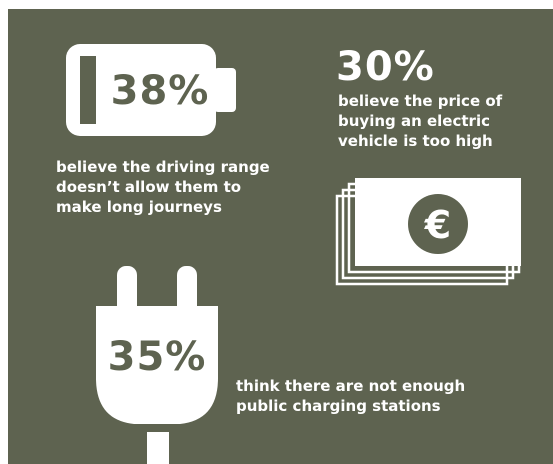 Image resolution: width=553 pixels, height=464 pixels. I want to click on stat-text: believe the driving range, so click(163, 167).